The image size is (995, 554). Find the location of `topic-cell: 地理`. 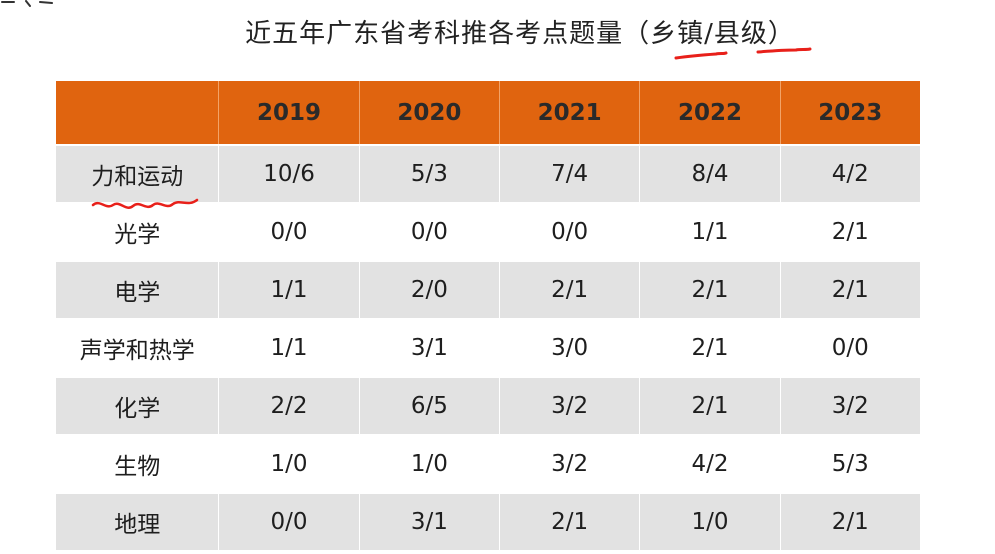

topic-cell: 地理 is located at coordinates (137, 521).